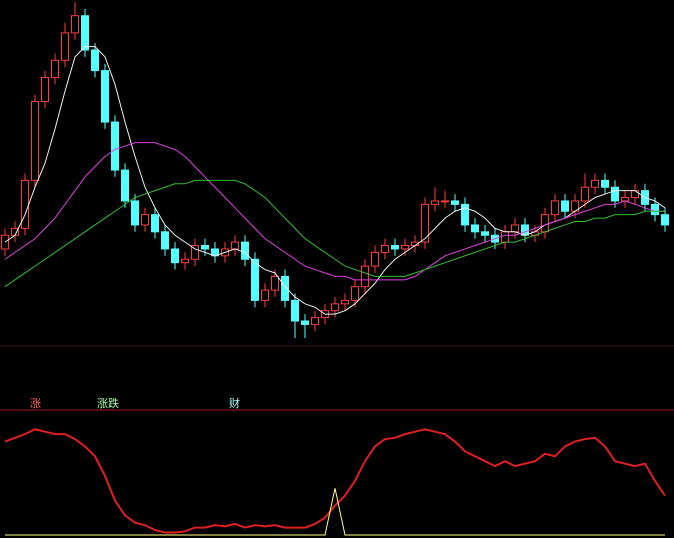  Describe the element at coordinates (35, 403) in the screenshot. I see `indicator-label: 涨` at that location.